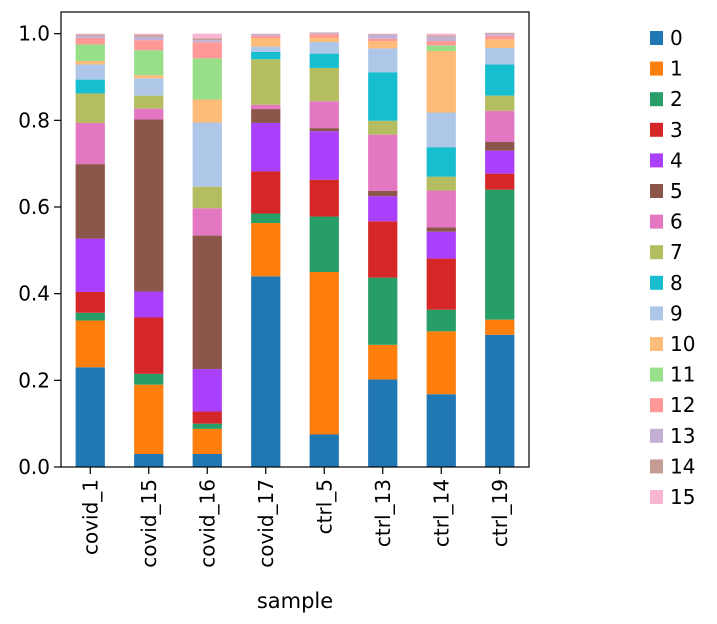  What do you see at coordinates (34, 380) in the screenshot?
I see `y-tick-label: 0.2` at bounding box center [34, 380].